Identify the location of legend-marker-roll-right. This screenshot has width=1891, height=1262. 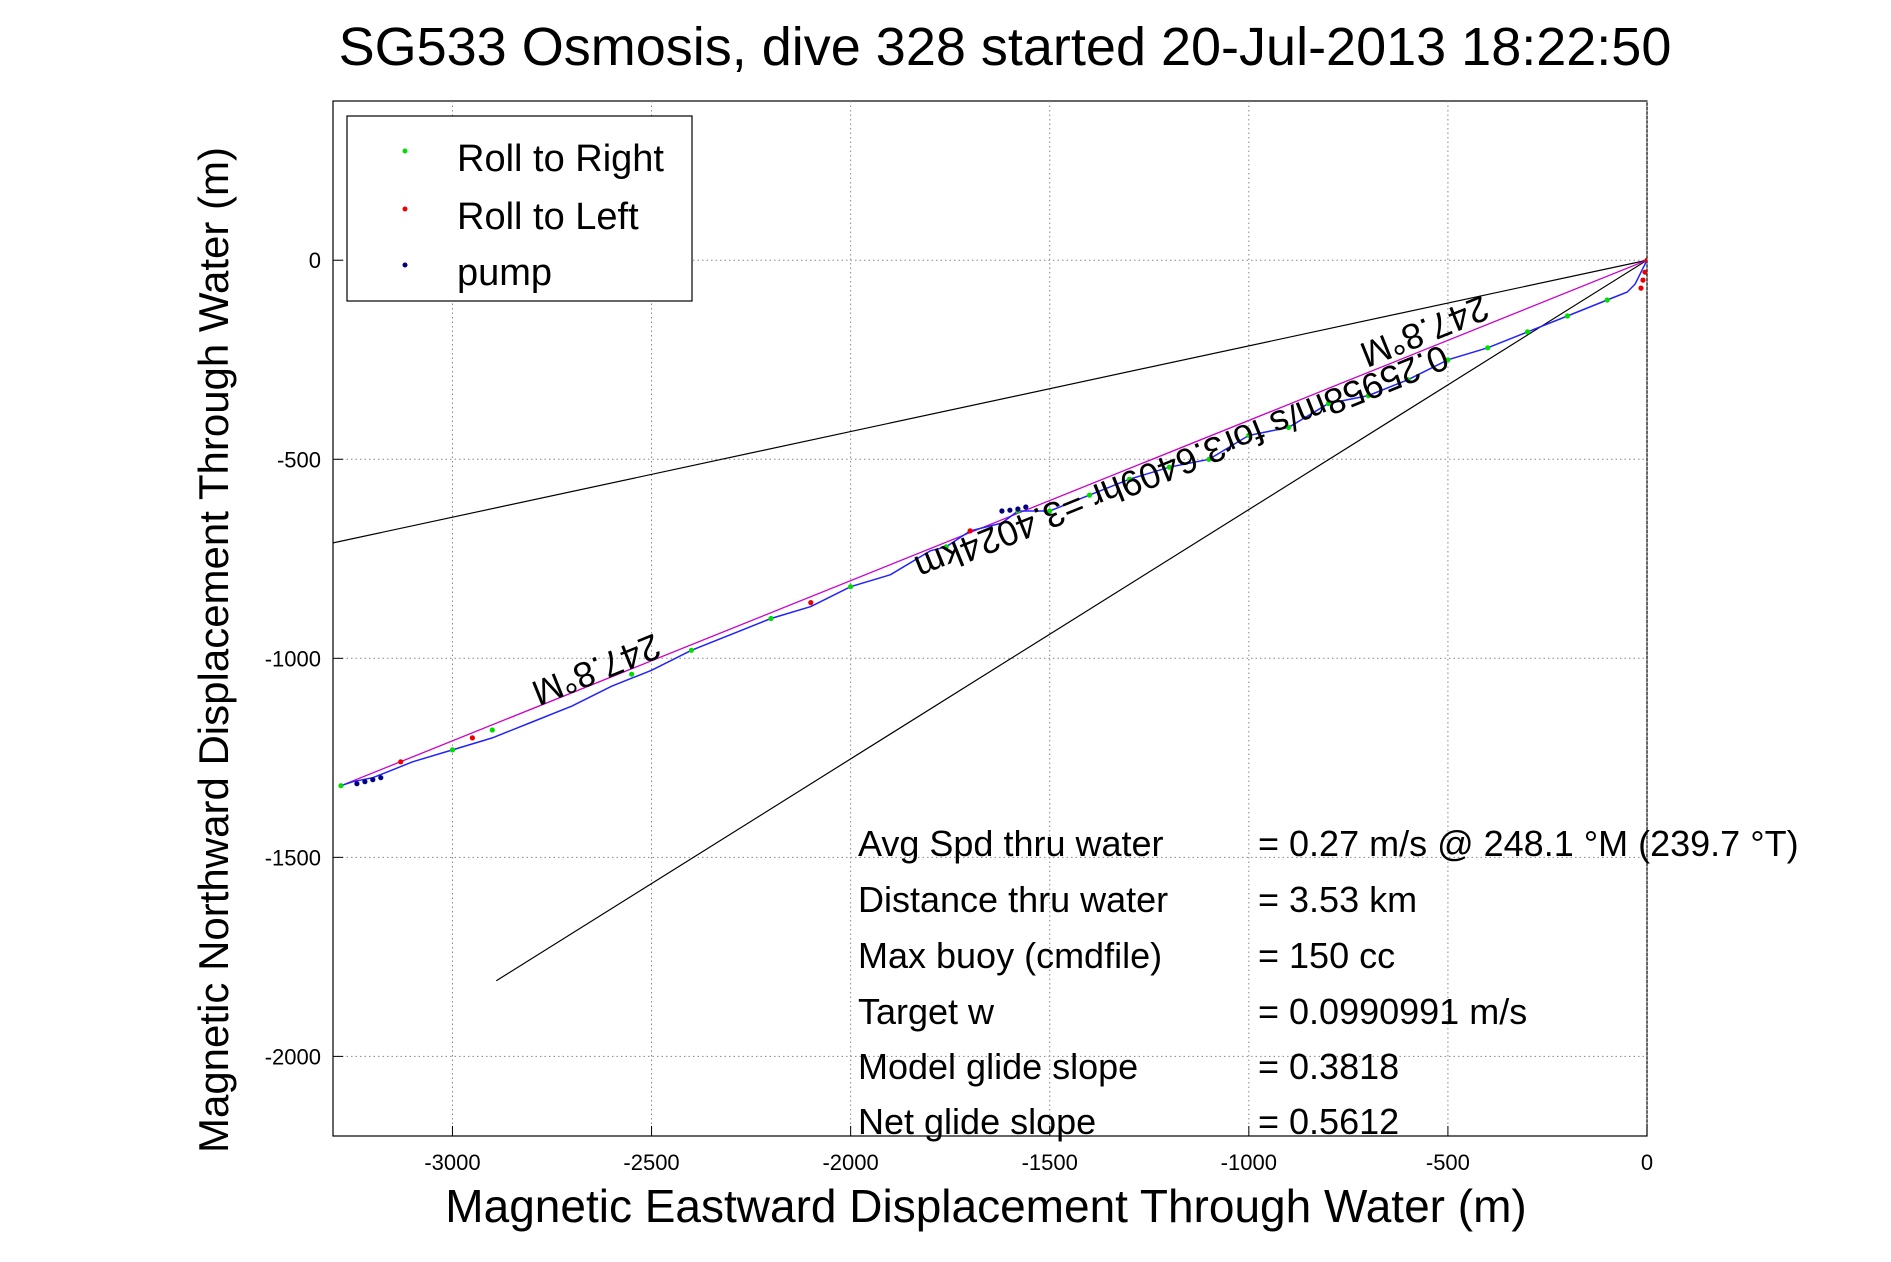
(405, 151).